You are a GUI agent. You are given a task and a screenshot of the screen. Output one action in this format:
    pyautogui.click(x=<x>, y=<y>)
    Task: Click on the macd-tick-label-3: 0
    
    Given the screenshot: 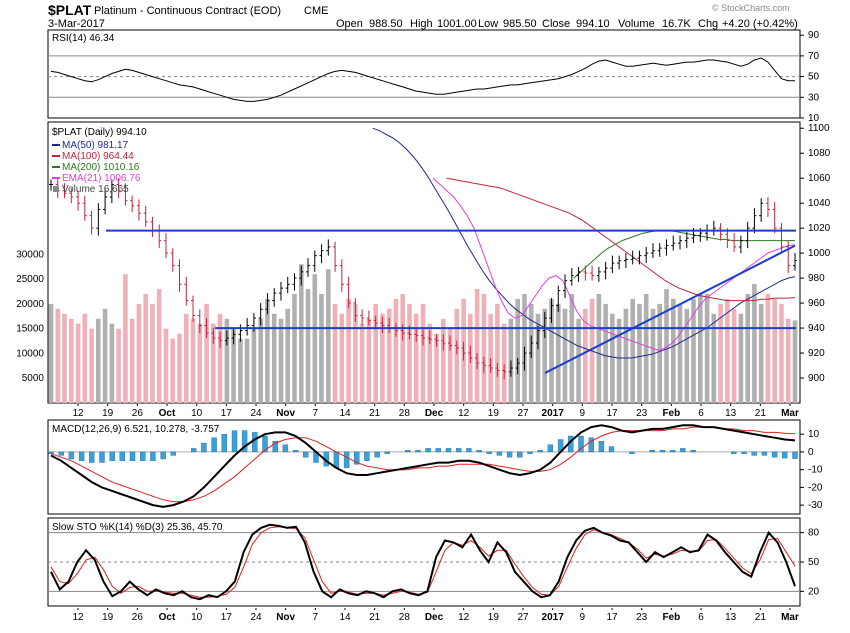 What is the action you would take?
    pyautogui.click(x=811, y=452)
    